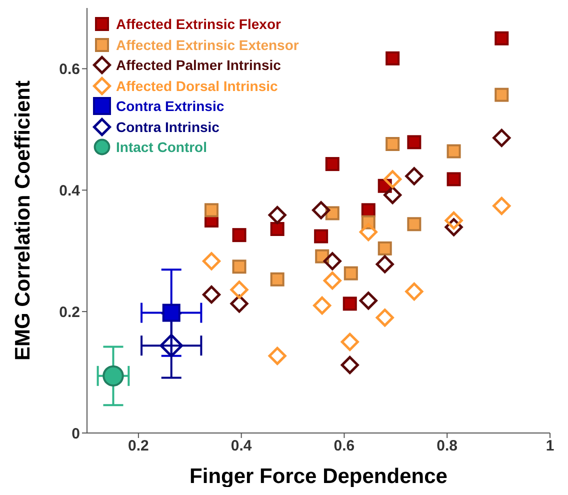 The width and height of the screenshot is (568, 495). What do you see at coordinates (344, 446) in the screenshot?
I see `x-tick-label: 0.6` at bounding box center [344, 446].